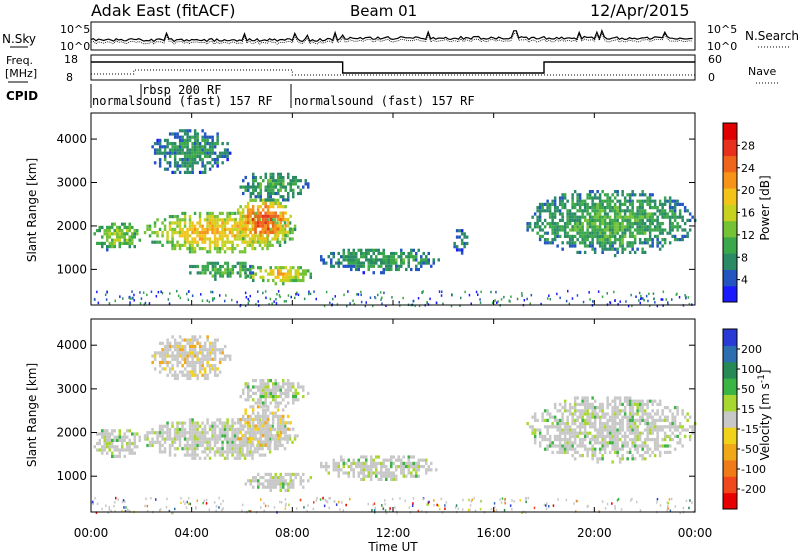 The height and width of the screenshot is (554, 800). Describe the element at coordinates (594, 533) in the screenshot. I see `time-xtick-label: 20:00` at that location.